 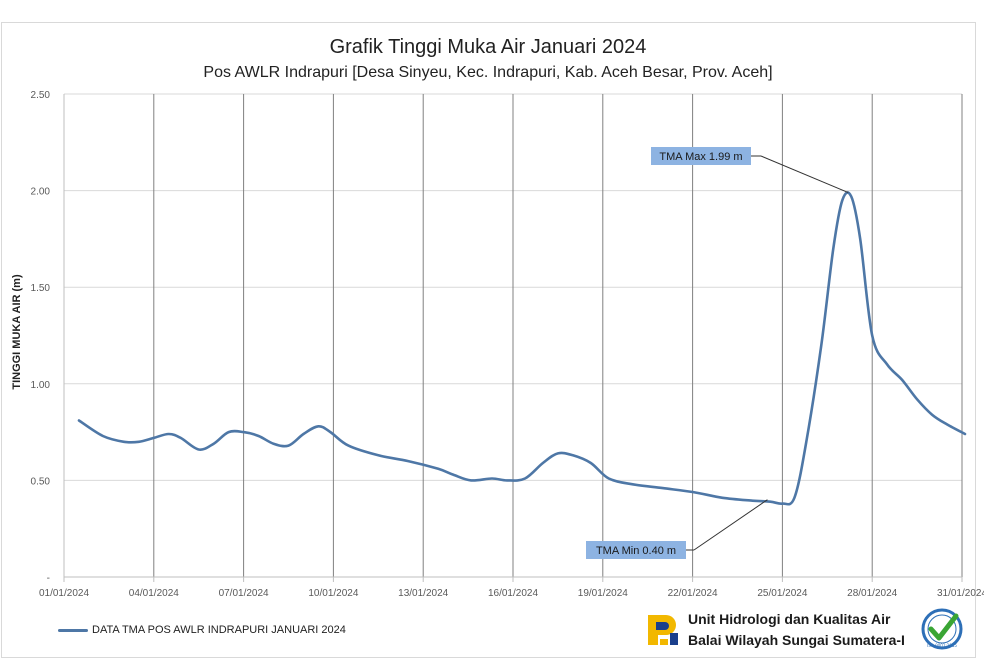 What do you see at coordinates (789, 619) in the screenshot?
I see `org-unit-name: Unit Hidrologi dan Kualitas Air` at bounding box center [789, 619].